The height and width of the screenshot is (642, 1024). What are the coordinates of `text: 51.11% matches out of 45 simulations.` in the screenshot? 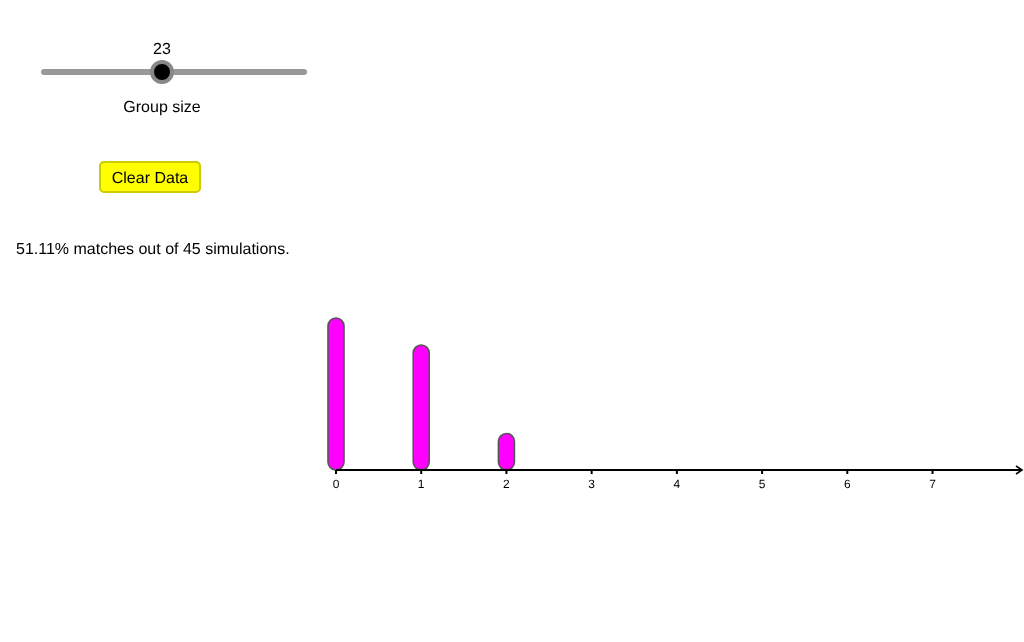 It's located at (153, 249).